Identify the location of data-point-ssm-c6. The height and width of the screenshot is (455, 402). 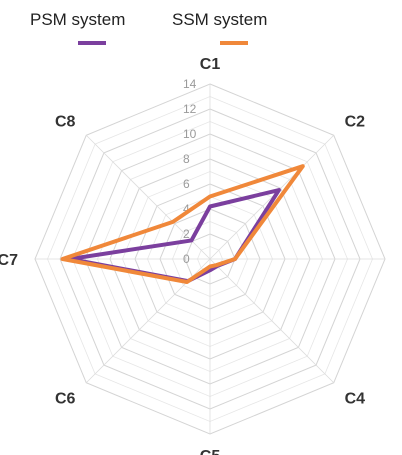
(187, 282).